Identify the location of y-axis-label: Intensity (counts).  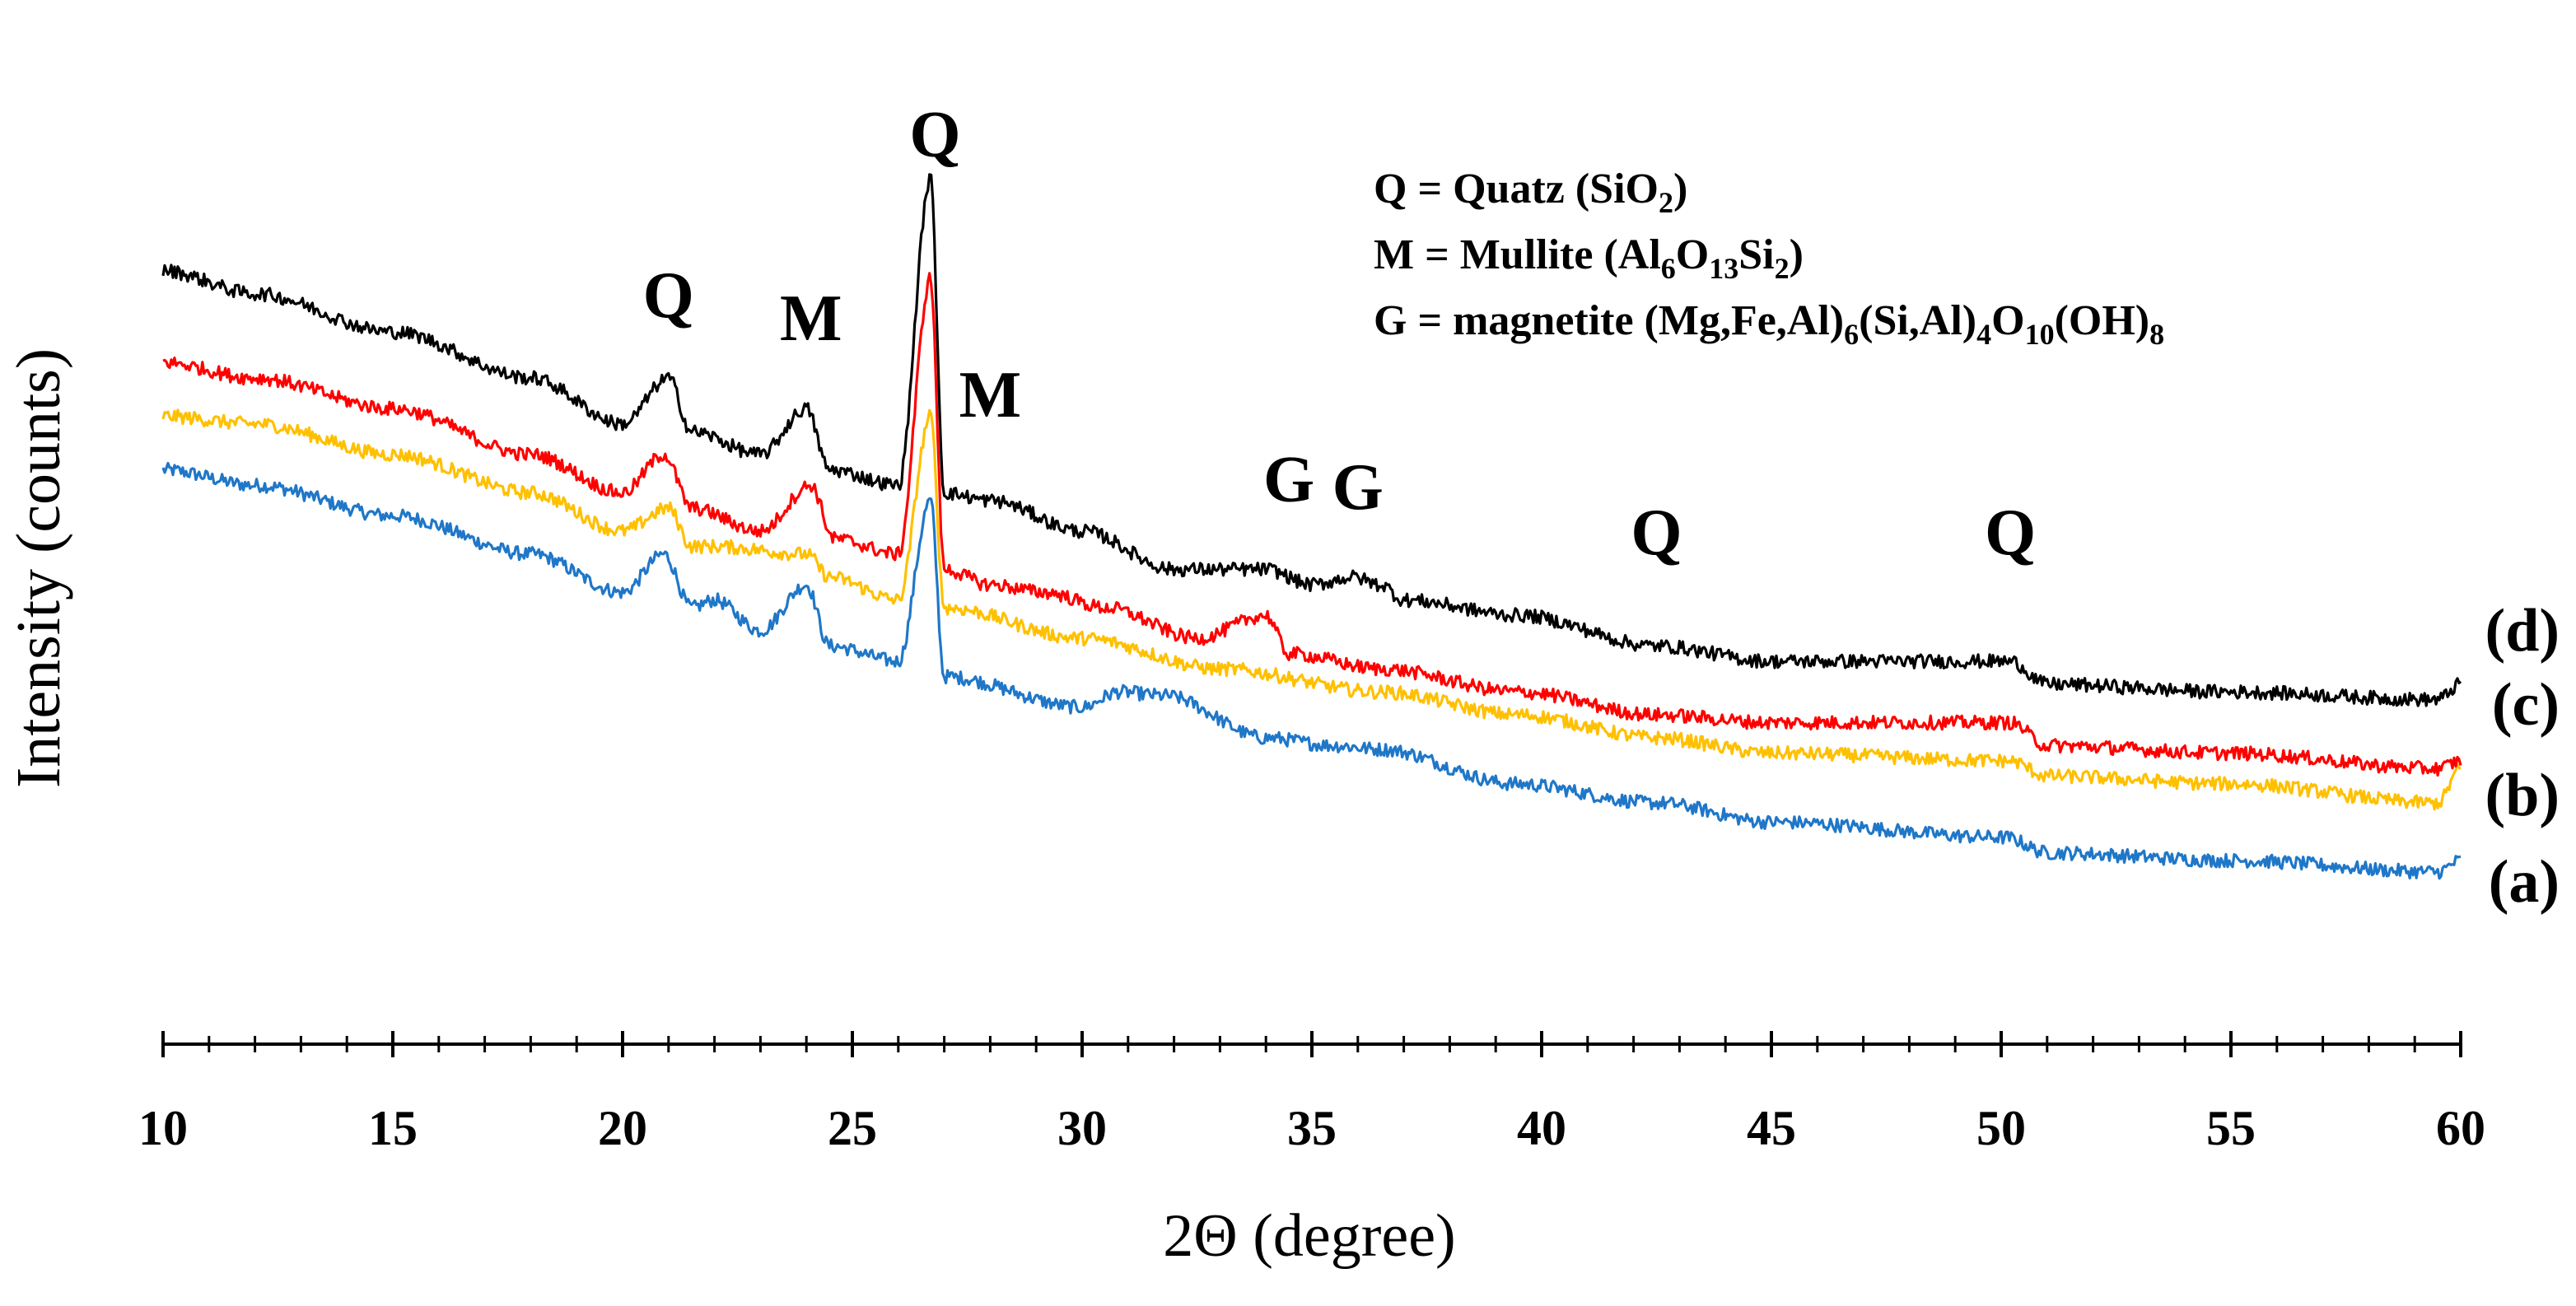
(38, 568).